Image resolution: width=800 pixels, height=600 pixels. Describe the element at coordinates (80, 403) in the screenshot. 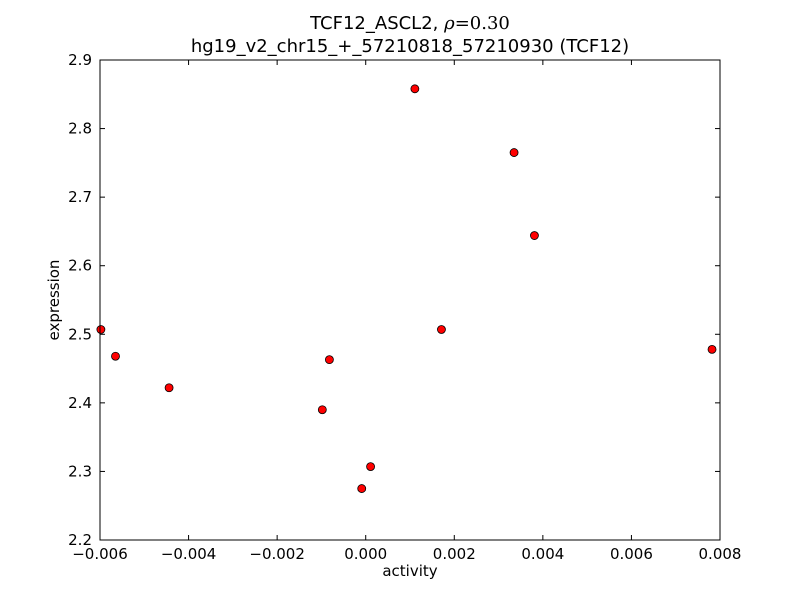

I see `y-tick-label: 2.4` at that location.